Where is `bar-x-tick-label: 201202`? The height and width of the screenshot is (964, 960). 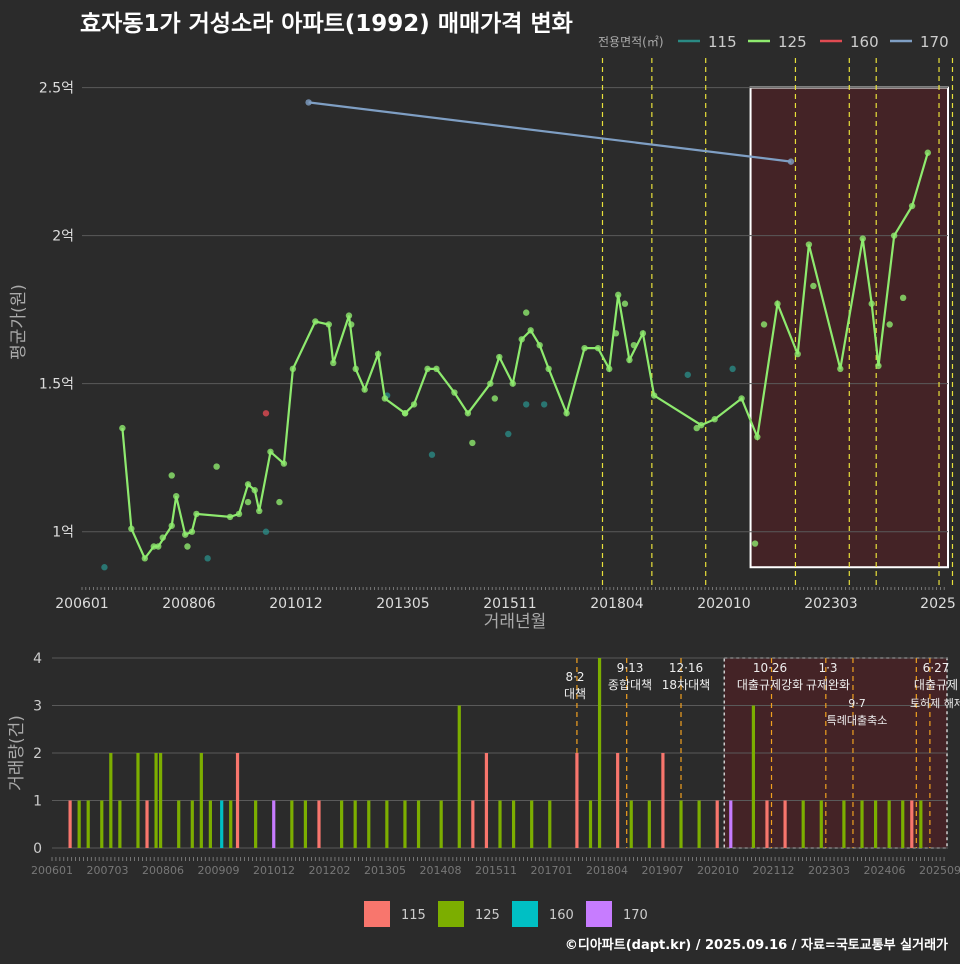 bar-x-tick-label: 201202 is located at coordinates (330, 870).